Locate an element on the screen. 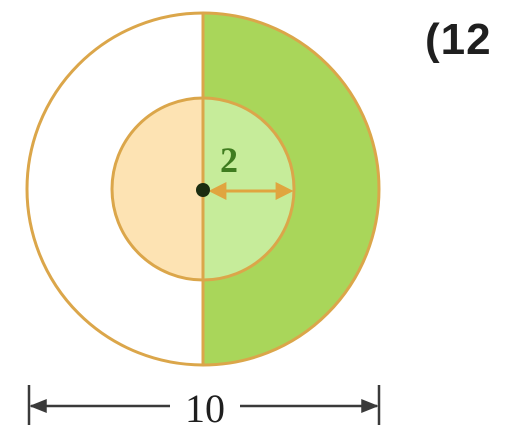  inner-radius-label: 2 is located at coordinates (229, 160).